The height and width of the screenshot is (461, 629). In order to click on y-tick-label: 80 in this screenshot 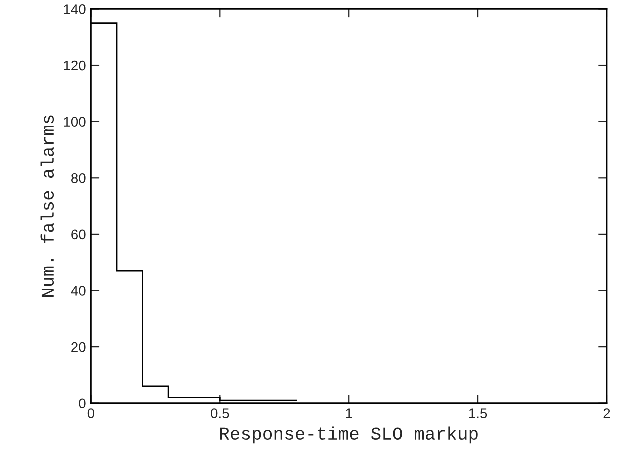, I will do `click(79, 178)`.